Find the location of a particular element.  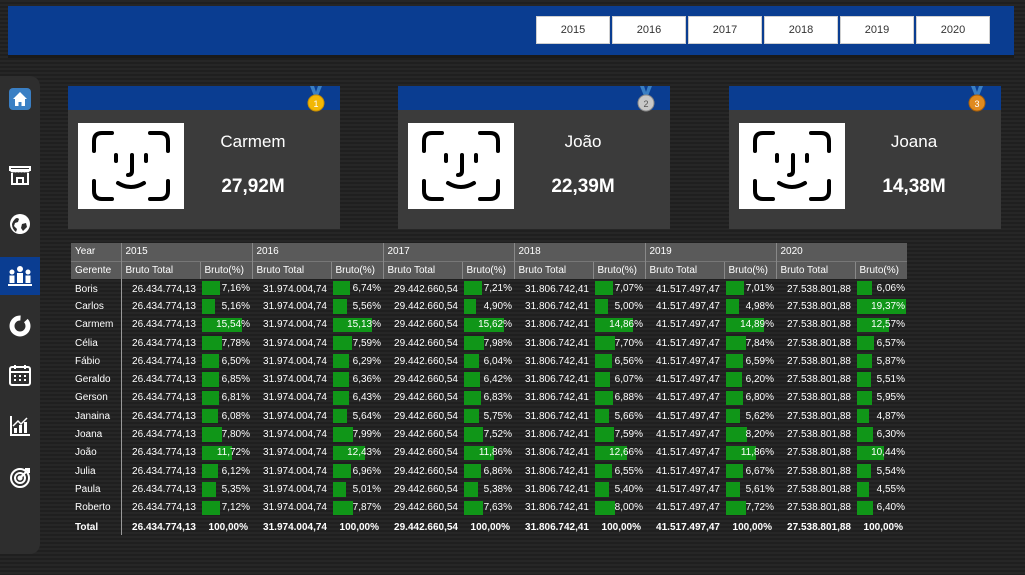

team-icon is located at coordinates (20, 276).